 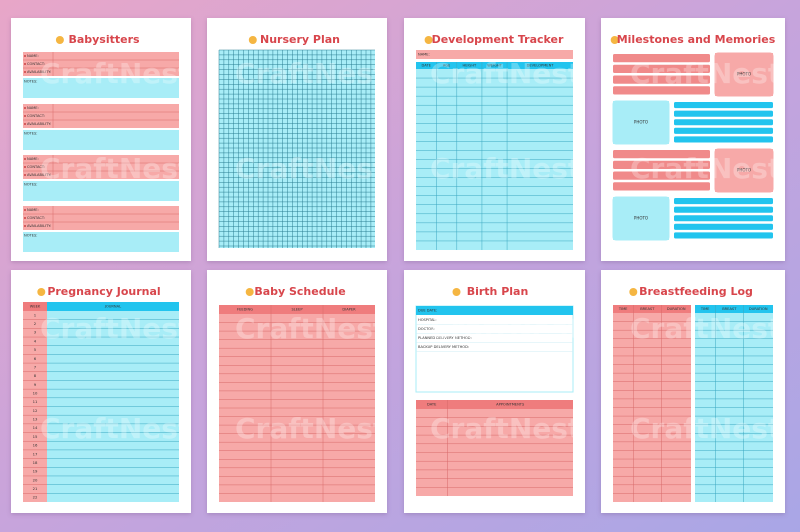 What do you see at coordinates (443, 347) in the screenshot?
I see `field-label: BACKUP DELIVERY METHOD:` at bounding box center [443, 347].